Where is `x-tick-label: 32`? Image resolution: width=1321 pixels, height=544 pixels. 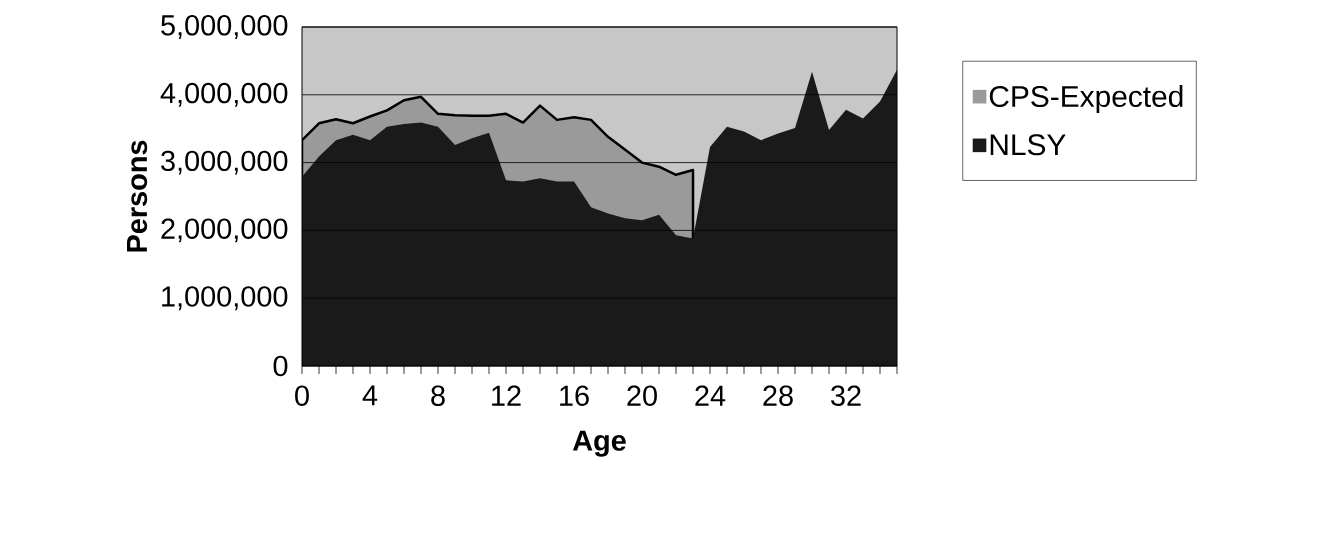 x-tick-label: 32 is located at coordinates (846, 395).